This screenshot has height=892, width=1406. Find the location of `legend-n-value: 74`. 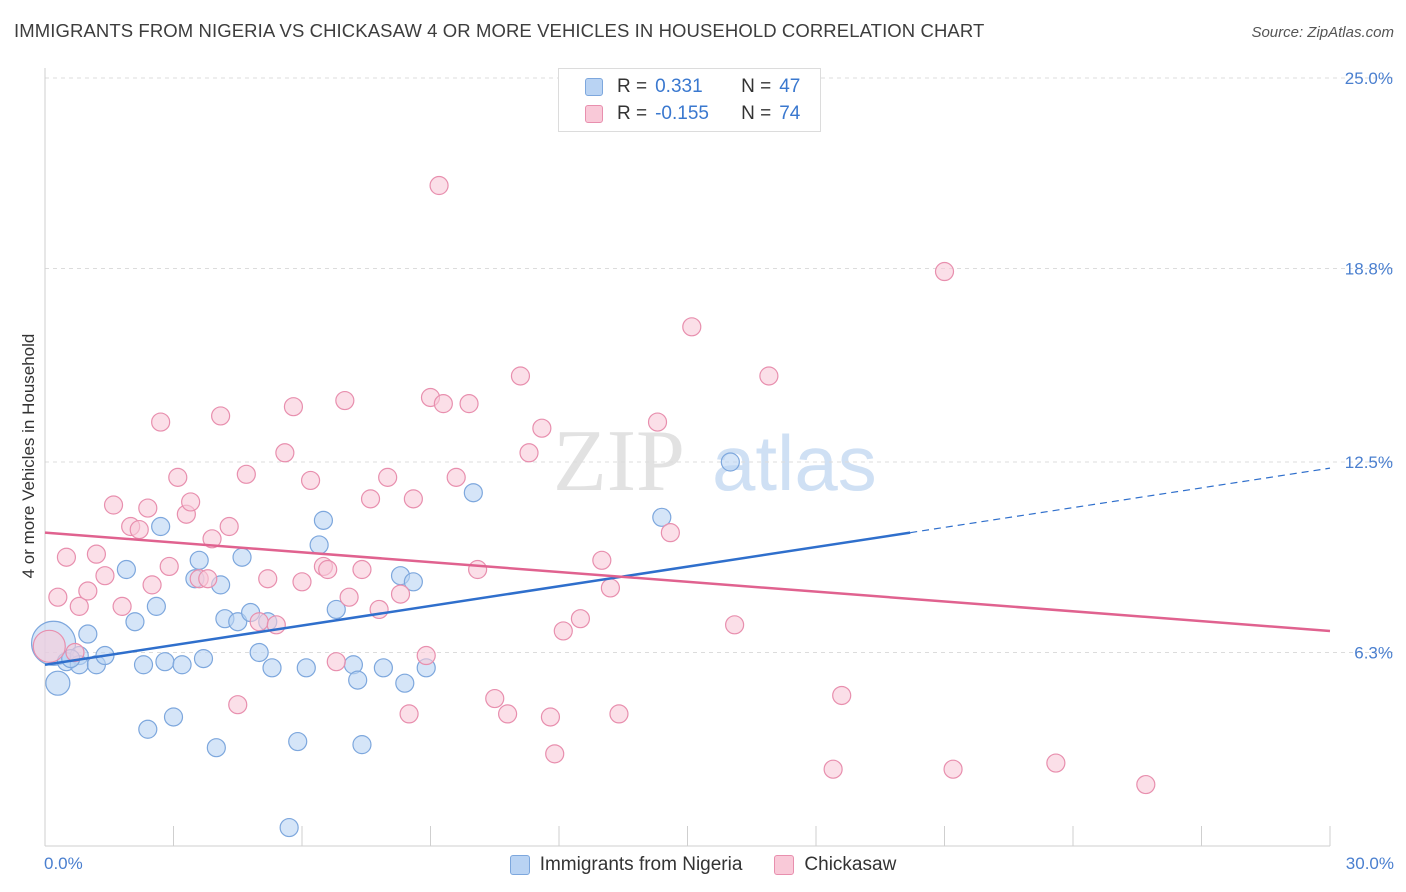

legend-n-value: 74 is located at coordinates (790, 113).